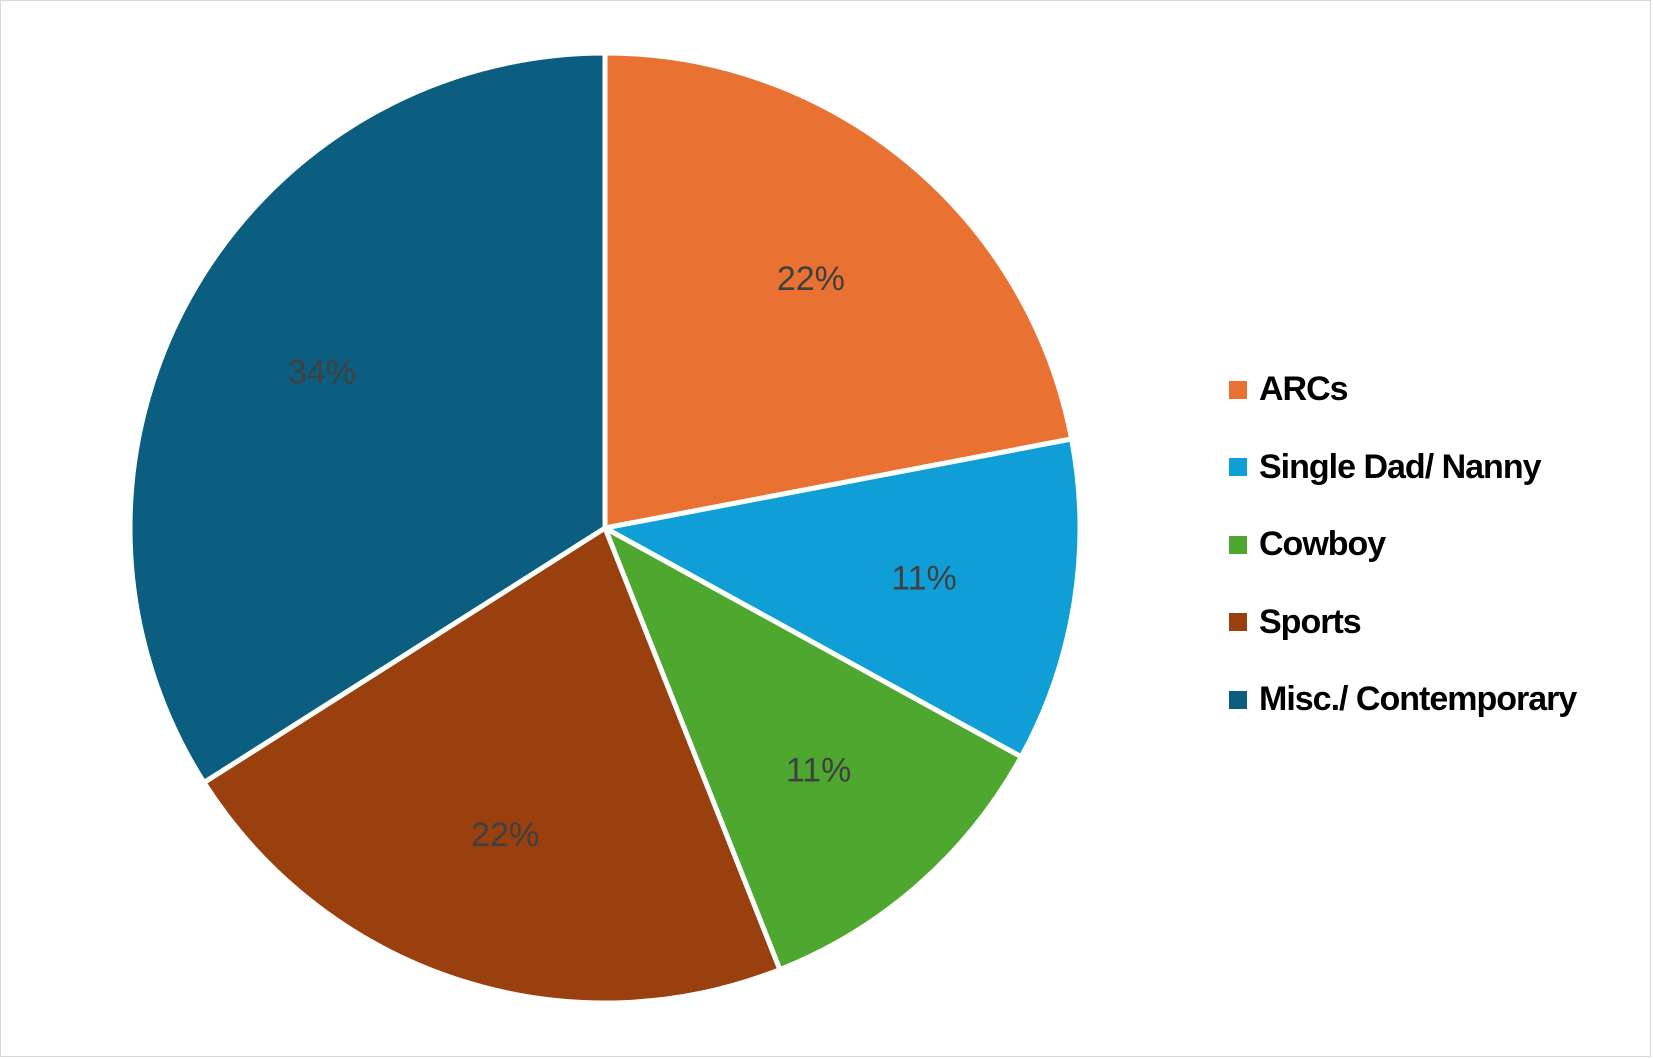 This screenshot has width=1653, height=1059. What do you see at coordinates (811, 279) in the screenshot?
I see `data-label-arcs: 22%` at bounding box center [811, 279].